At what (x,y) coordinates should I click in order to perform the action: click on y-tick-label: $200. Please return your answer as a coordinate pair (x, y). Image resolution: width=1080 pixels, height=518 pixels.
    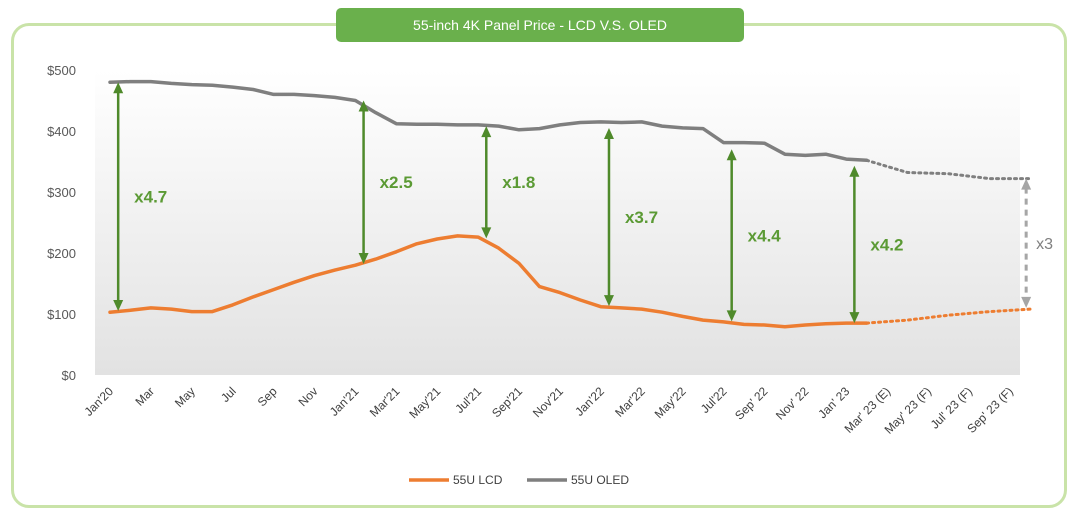
    Looking at the image, I should click on (61, 253).